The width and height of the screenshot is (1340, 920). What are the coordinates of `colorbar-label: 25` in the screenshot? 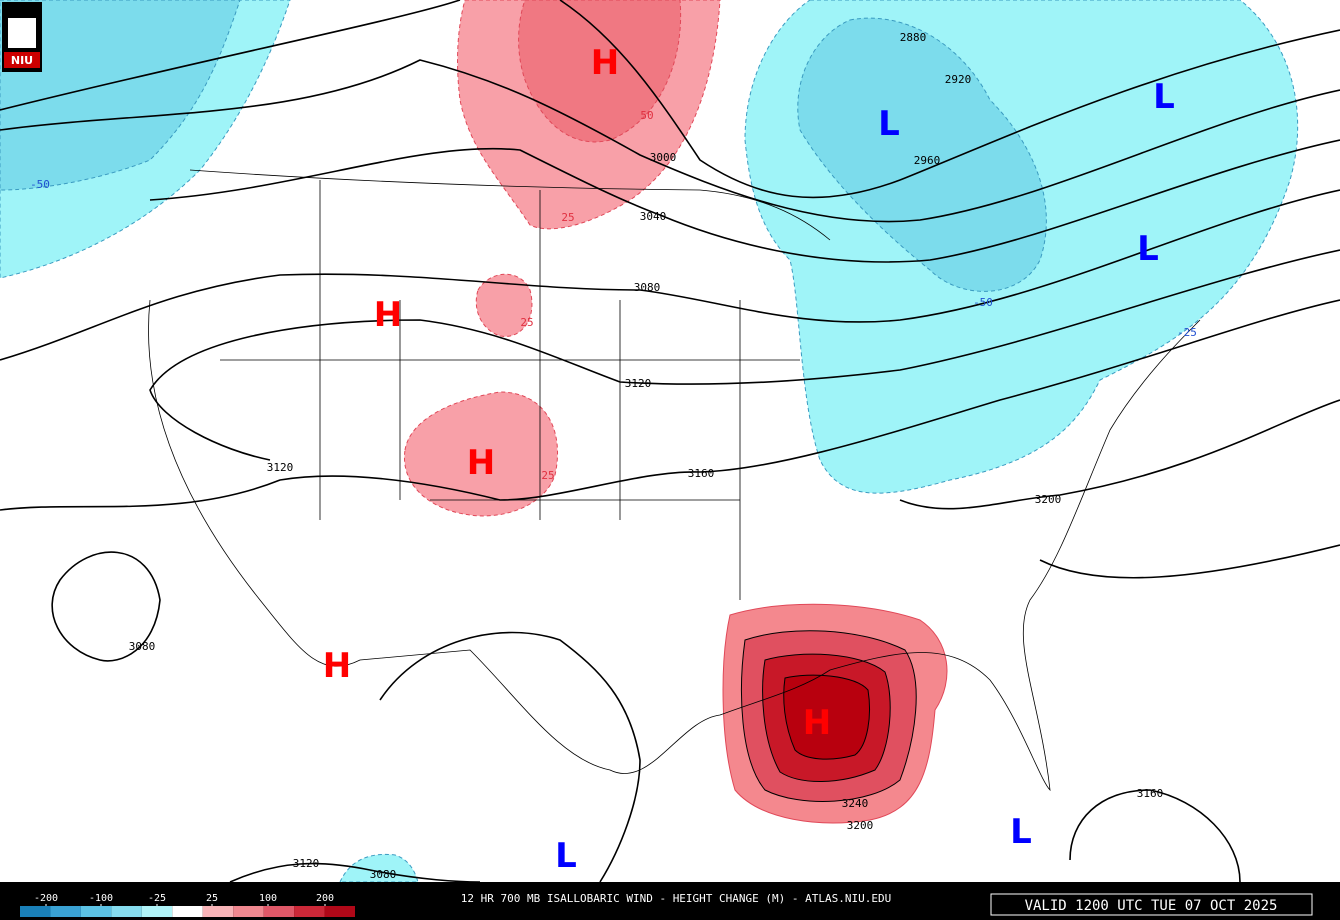 It's located at (212, 898).